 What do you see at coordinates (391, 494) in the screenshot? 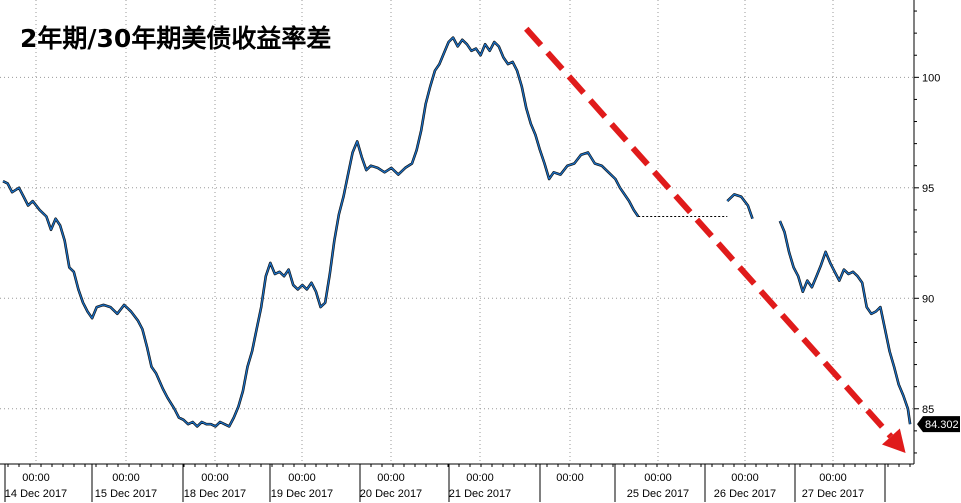
I see `x-tick-date: 20 Dec 2017` at bounding box center [391, 494].